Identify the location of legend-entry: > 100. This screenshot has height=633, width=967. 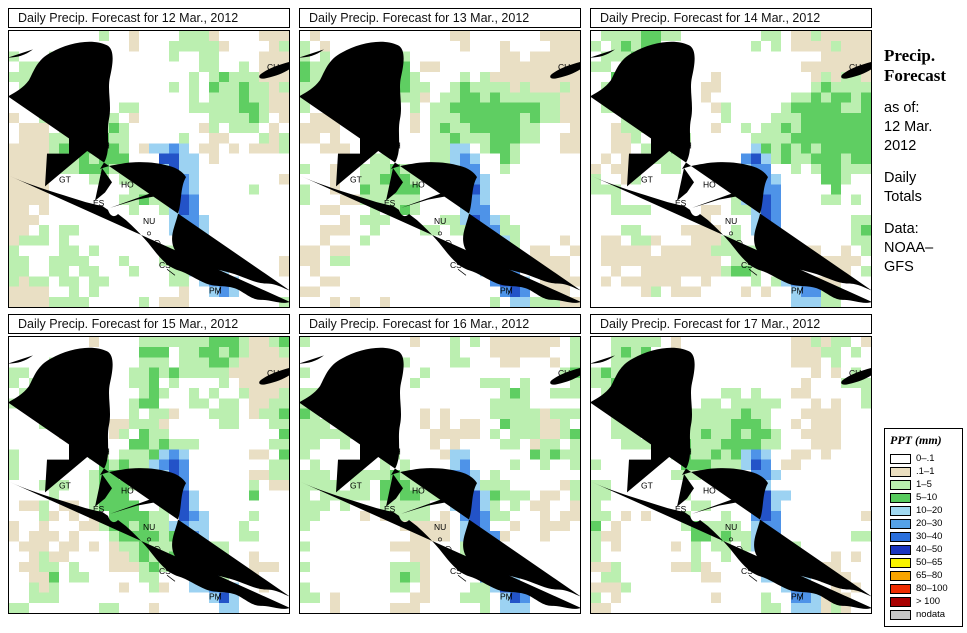
(924, 601).